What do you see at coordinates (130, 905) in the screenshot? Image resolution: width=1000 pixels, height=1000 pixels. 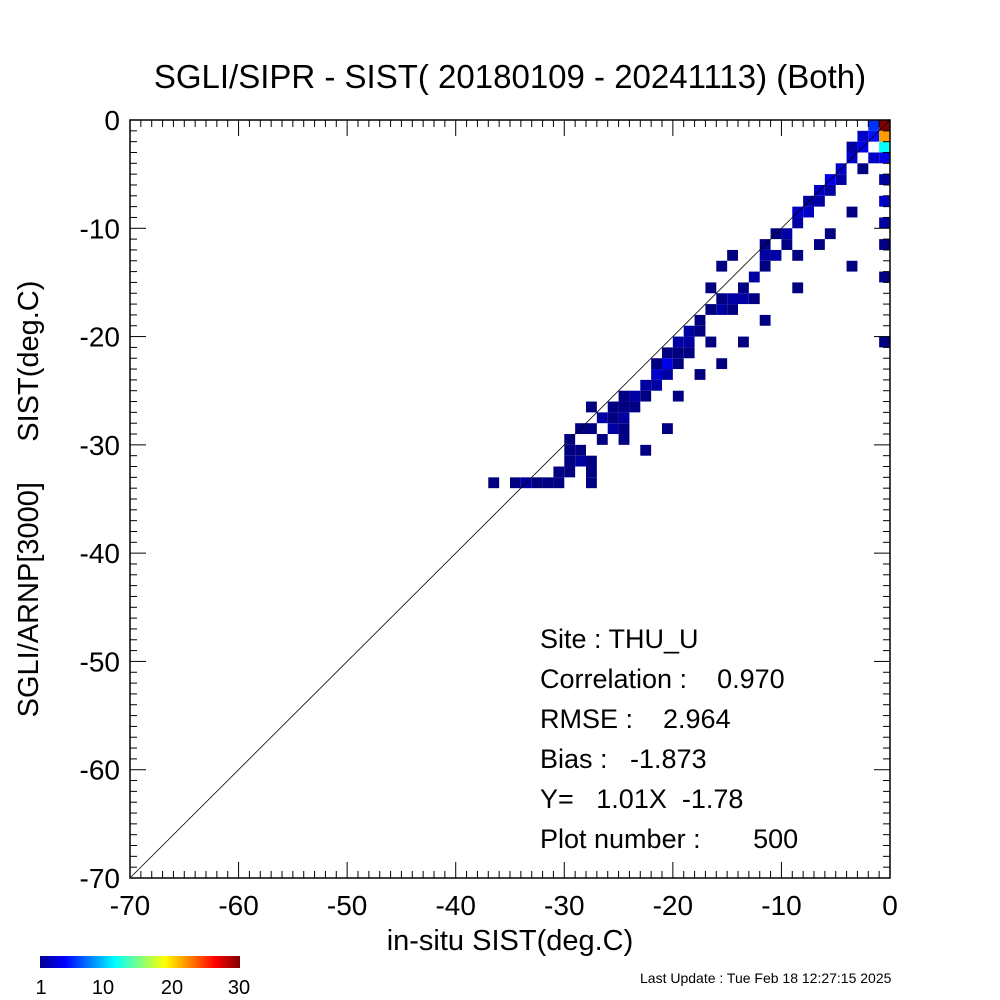 I see `x-tick-label: -70` at bounding box center [130, 905].